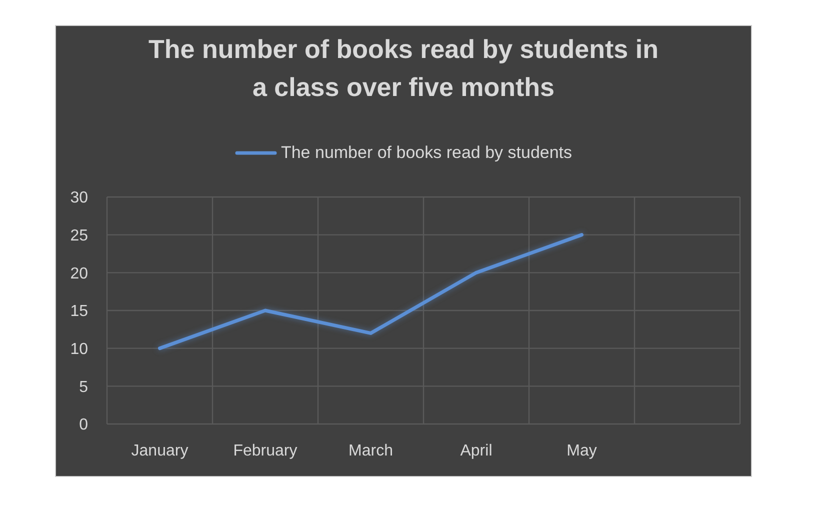  What do you see at coordinates (426, 153) in the screenshot?
I see `legend-label: The number of books read by students` at bounding box center [426, 153].